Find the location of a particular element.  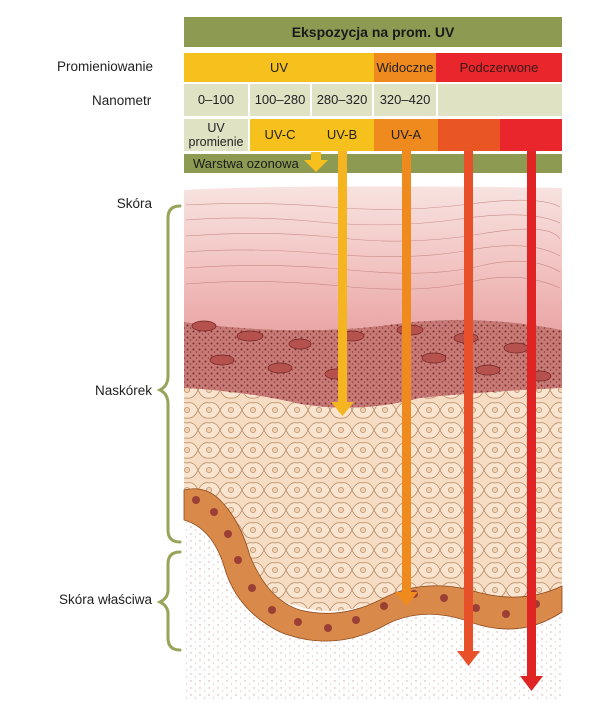

type-visible is located at coordinates (469, 135).